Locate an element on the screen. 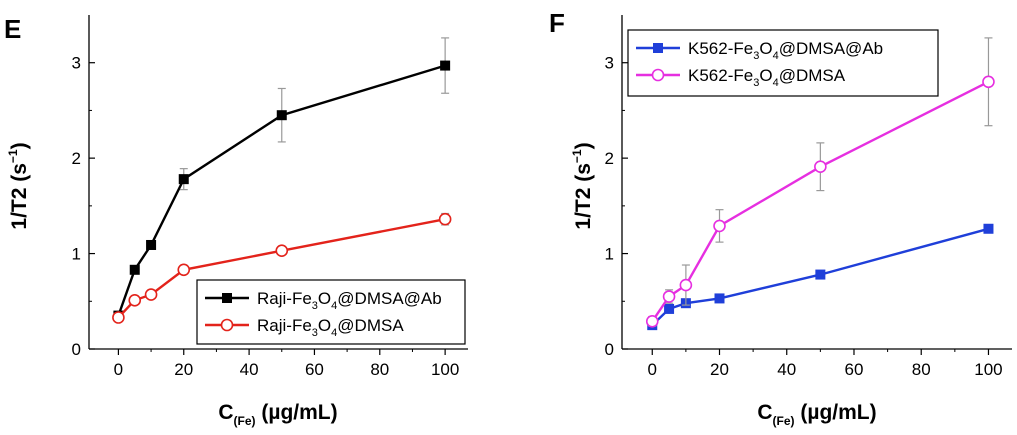  legend-label-part: K562-Fe is located at coordinates (720, 48).